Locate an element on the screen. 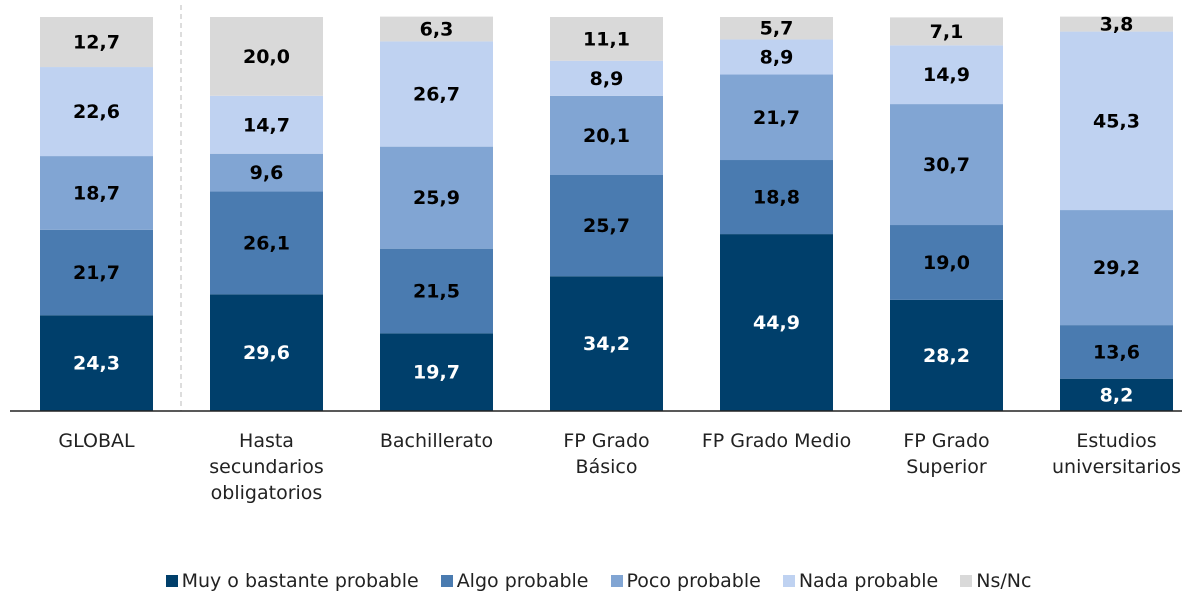  data-label: 12,7 is located at coordinates (96, 43).